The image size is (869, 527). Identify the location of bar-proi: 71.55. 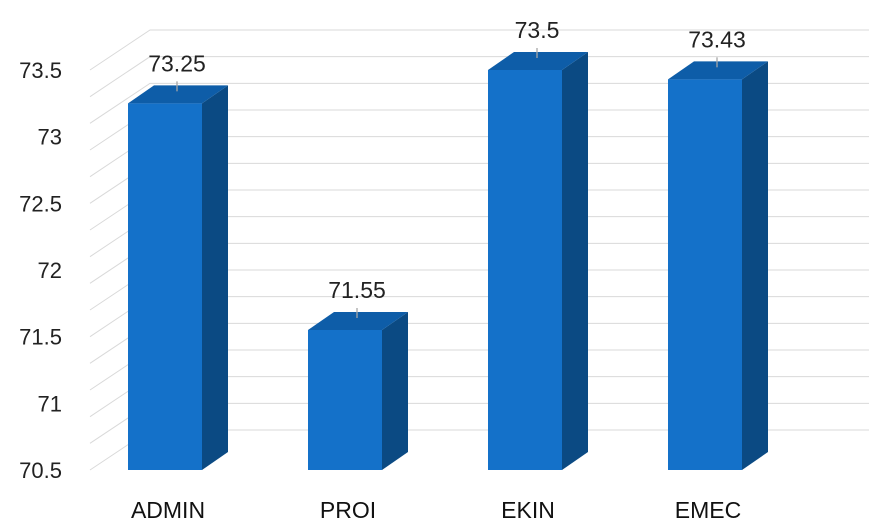
(358, 373).